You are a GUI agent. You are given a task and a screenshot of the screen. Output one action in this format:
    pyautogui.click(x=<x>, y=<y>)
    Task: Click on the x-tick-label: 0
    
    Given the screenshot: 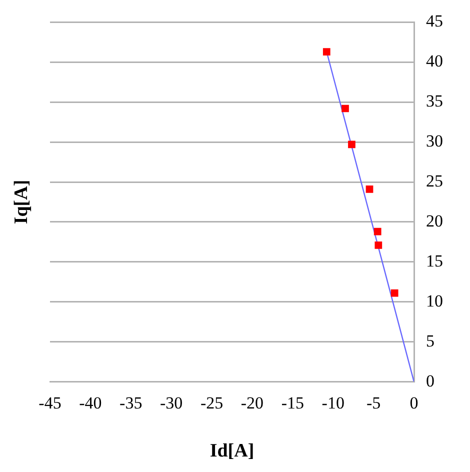 What is the action you would take?
    pyautogui.click(x=414, y=402)
    